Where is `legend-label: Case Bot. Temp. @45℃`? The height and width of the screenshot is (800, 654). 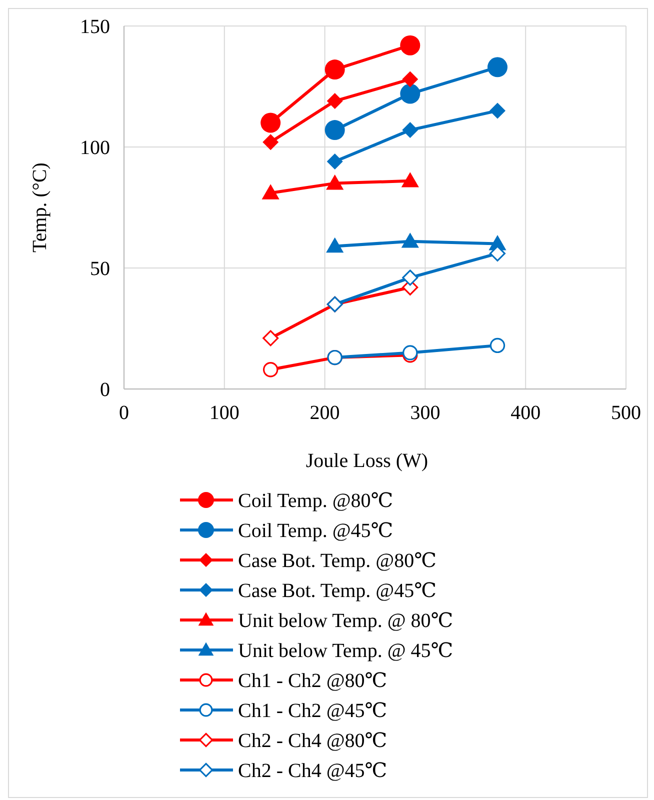 legend-label: Case Bot. Temp. @45℃ is located at coordinates (337, 591).